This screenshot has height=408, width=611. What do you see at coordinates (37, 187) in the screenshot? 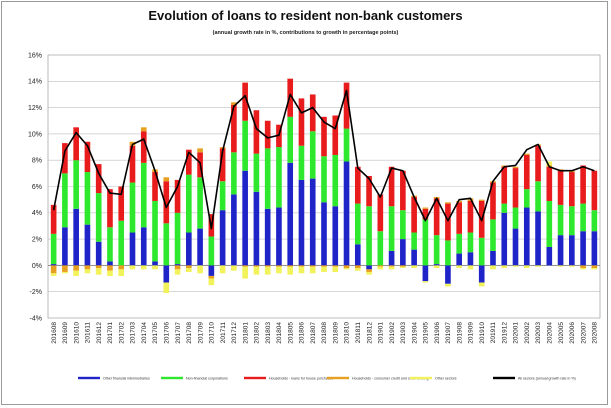
I see `y-tick-label: 6%` at bounding box center [37, 187].